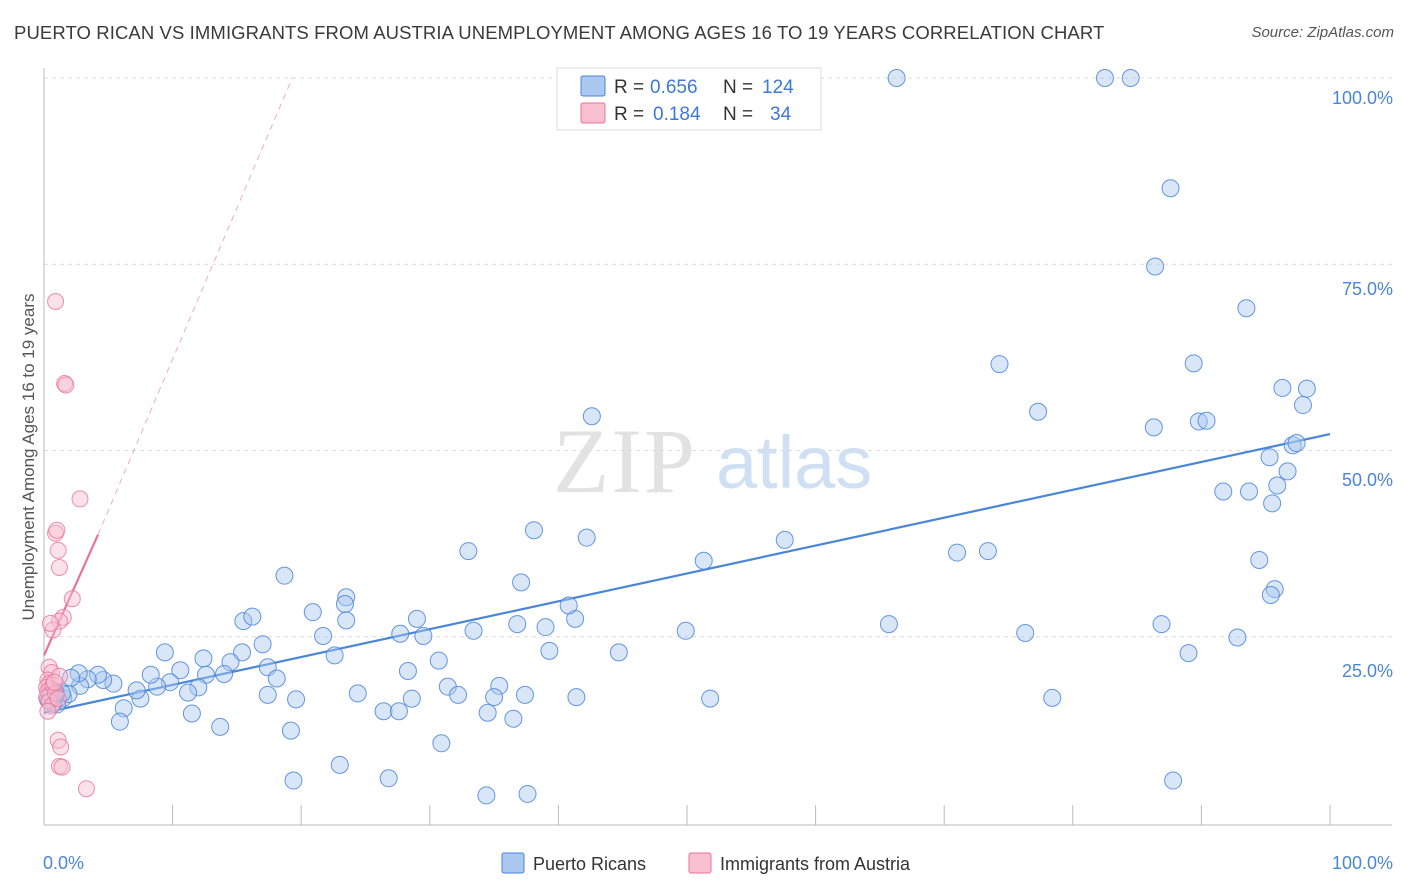 This screenshot has width=1406, height=892. What do you see at coordinates (63, 863) in the screenshot?
I see `x-tick-0: 0.0%` at bounding box center [63, 863].